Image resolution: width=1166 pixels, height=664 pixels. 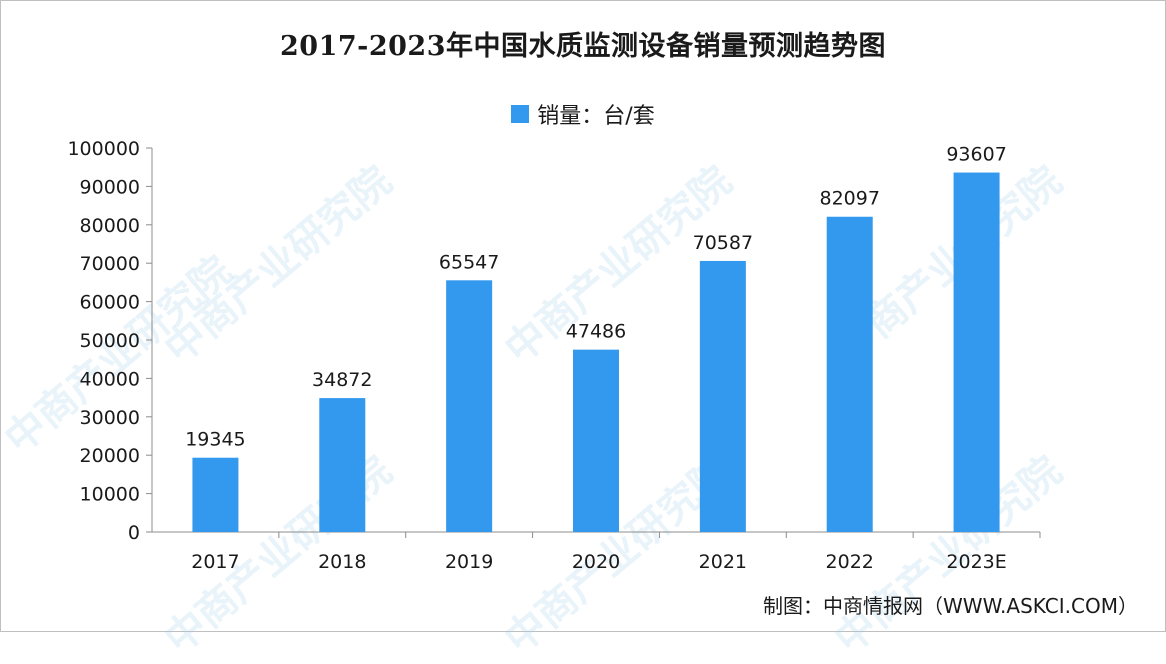 I want to click on x-tick-label: 2019, so click(x=469, y=562).